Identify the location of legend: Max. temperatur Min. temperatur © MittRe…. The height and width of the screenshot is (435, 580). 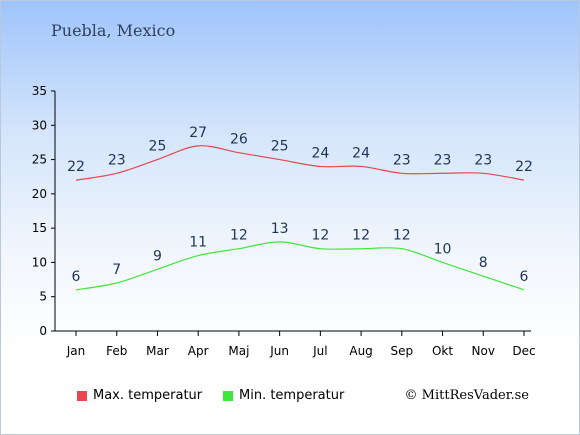
(290, 398).